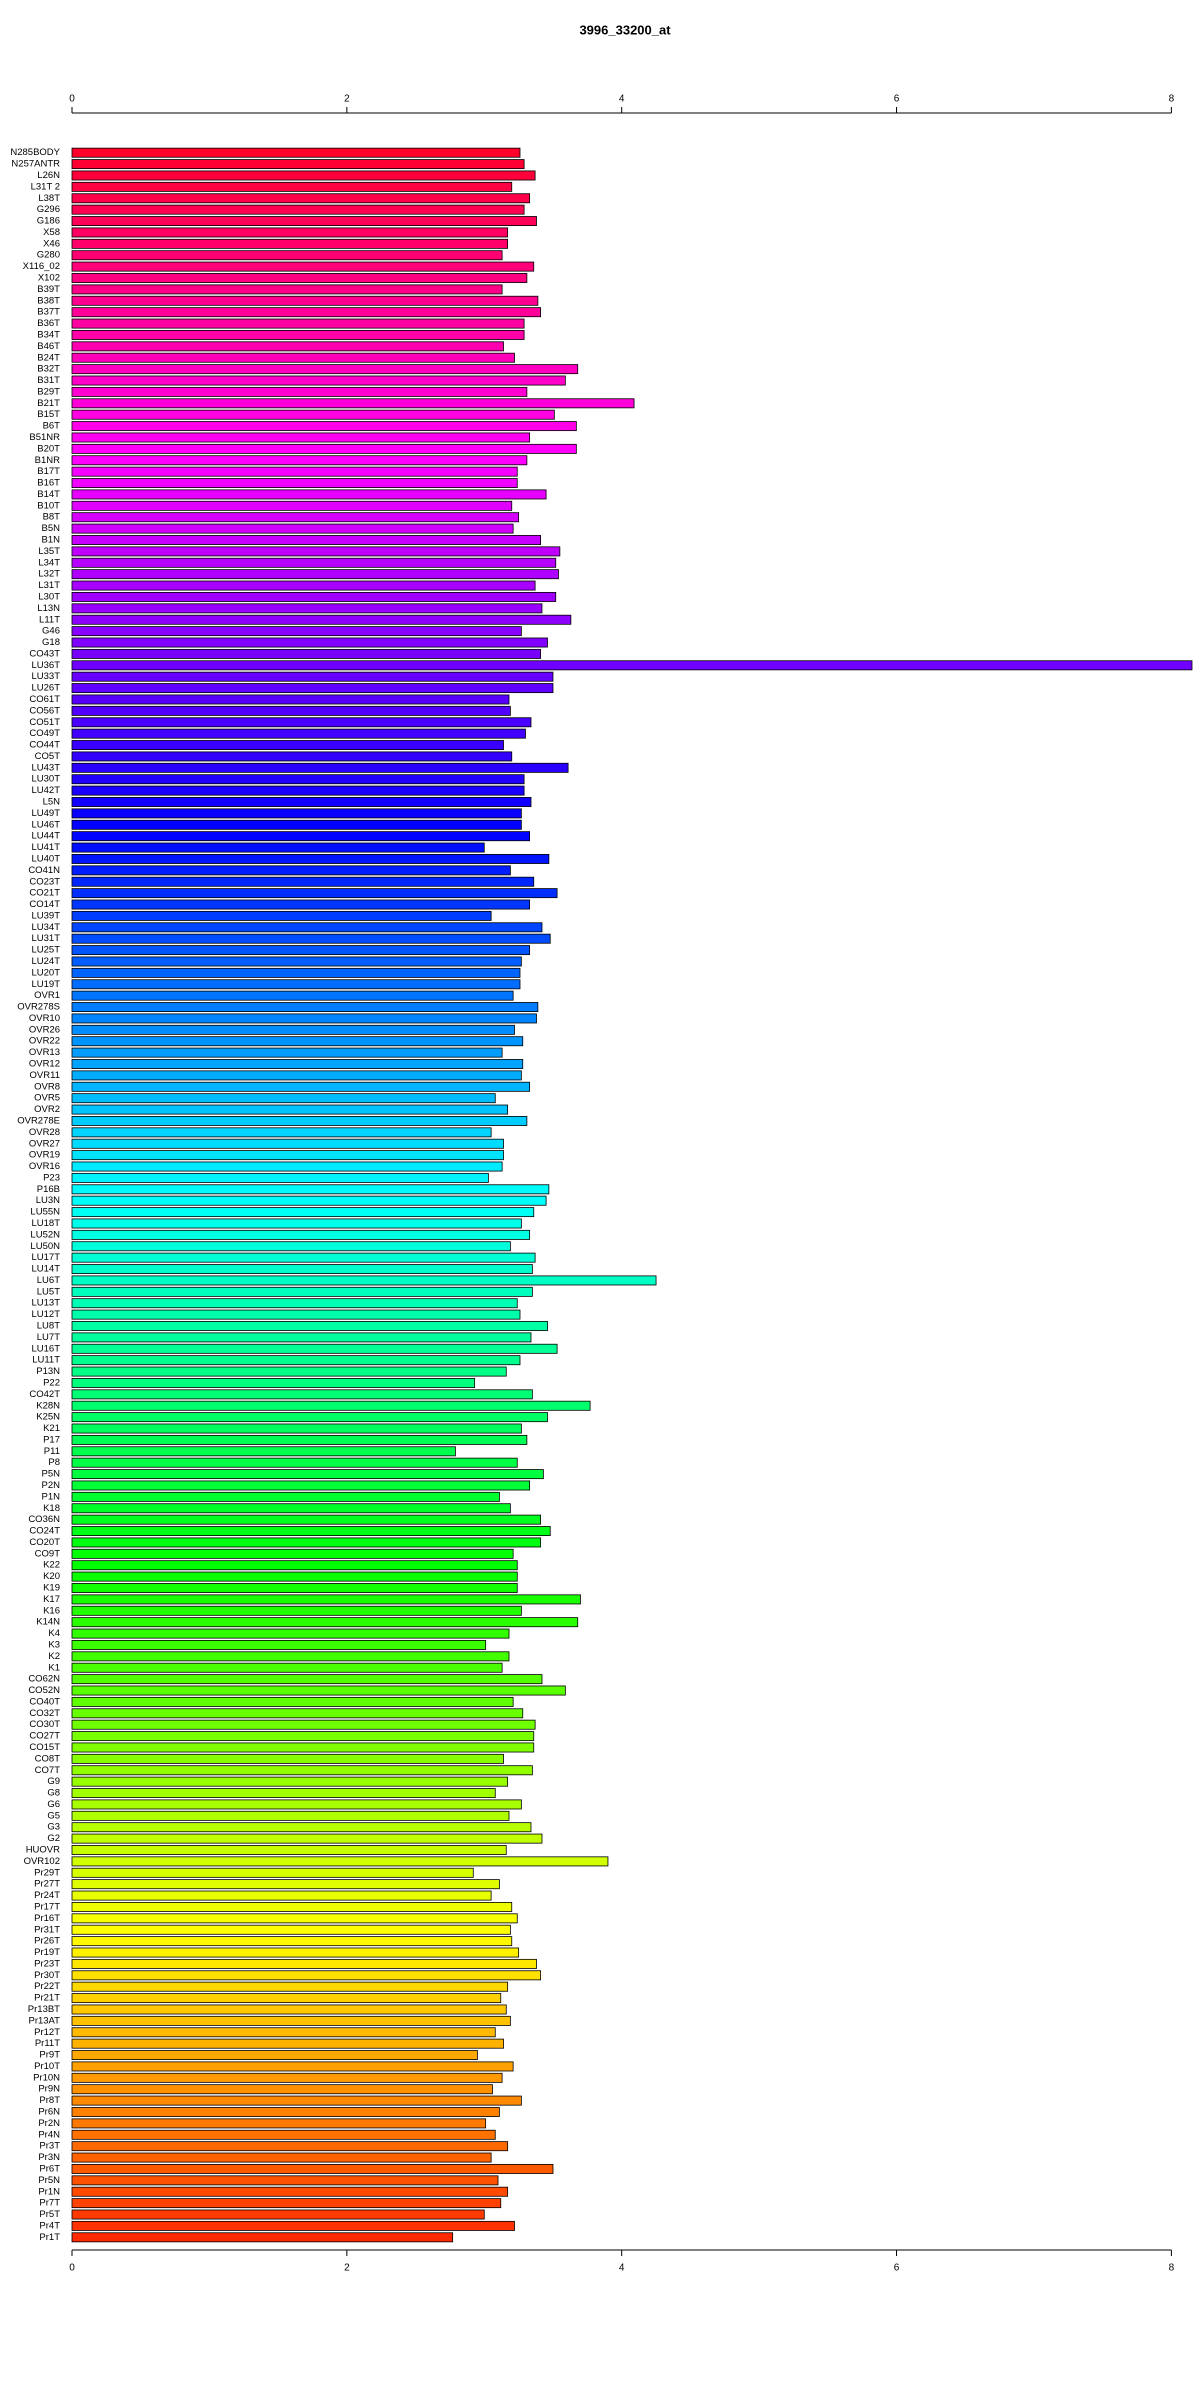 This screenshot has height=2400, width=1200. What do you see at coordinates (42, 1861) in the screenshot?
I see `y-tick-label: OVR102` at bounding box center [42, 1861].